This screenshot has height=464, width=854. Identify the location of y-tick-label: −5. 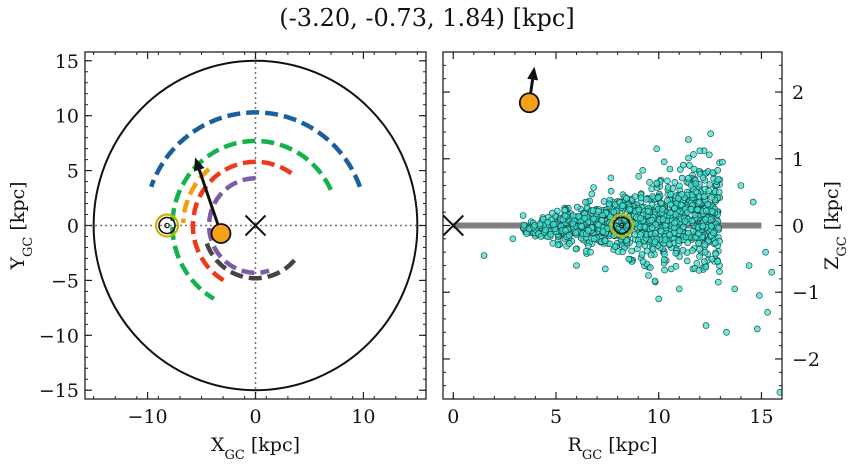
(65, 281).